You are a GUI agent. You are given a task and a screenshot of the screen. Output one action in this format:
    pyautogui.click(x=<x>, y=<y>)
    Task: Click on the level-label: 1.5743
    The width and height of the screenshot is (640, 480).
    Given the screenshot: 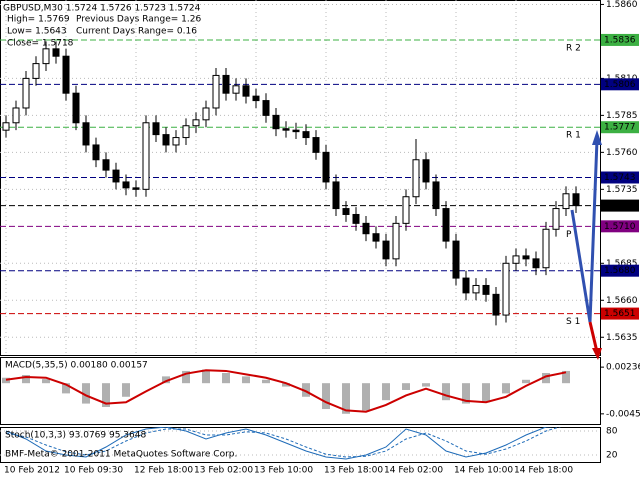 What is the action you would take?
    pyautogui.click(x=620, y=178)
    